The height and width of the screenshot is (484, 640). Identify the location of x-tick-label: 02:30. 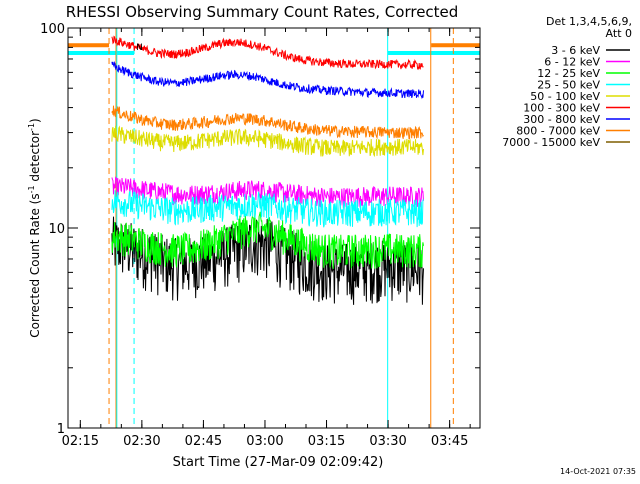
(141, 441).